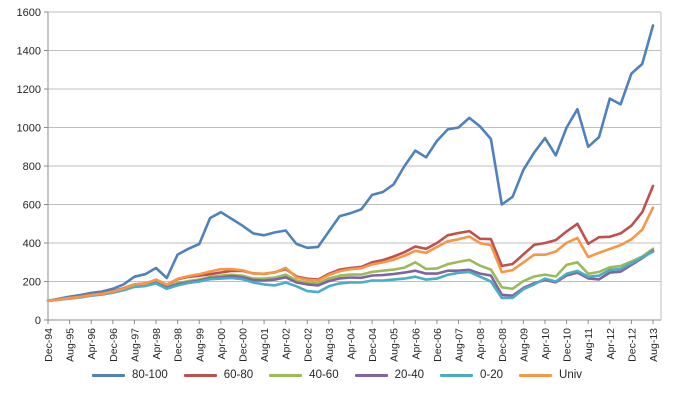 The image size is (674, 405). What do you see at coordinates (38, 321) in the screenshot?
I see `y-axis-label: 0` at bounding box center [38, 321].